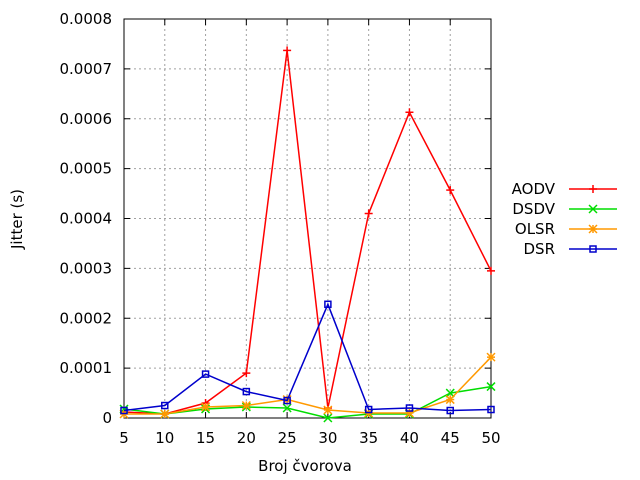 This screenshot has width=640, height=480. I want to click on legend-marker-olsr, so click(593, 229).